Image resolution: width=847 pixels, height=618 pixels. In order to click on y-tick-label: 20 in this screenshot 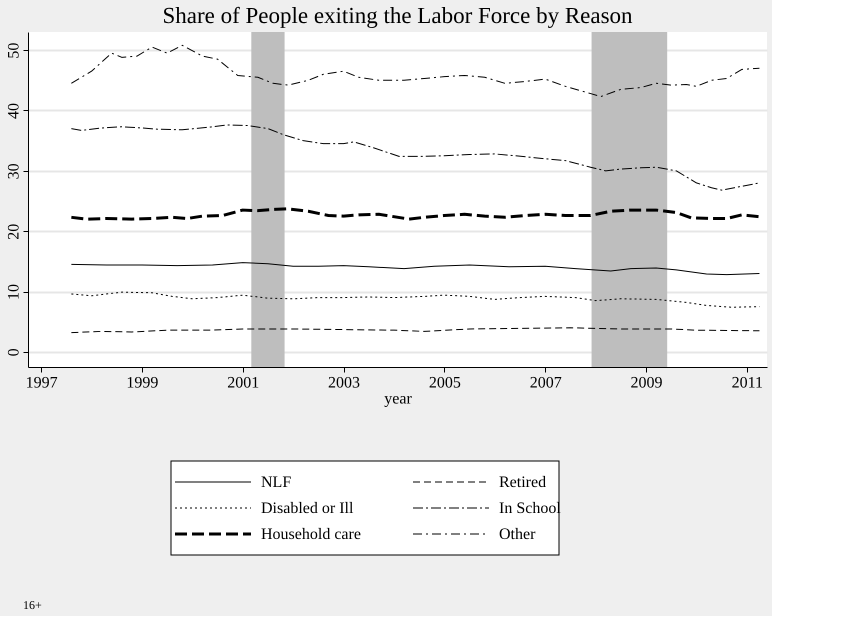, I will do `click(14, 232)`.